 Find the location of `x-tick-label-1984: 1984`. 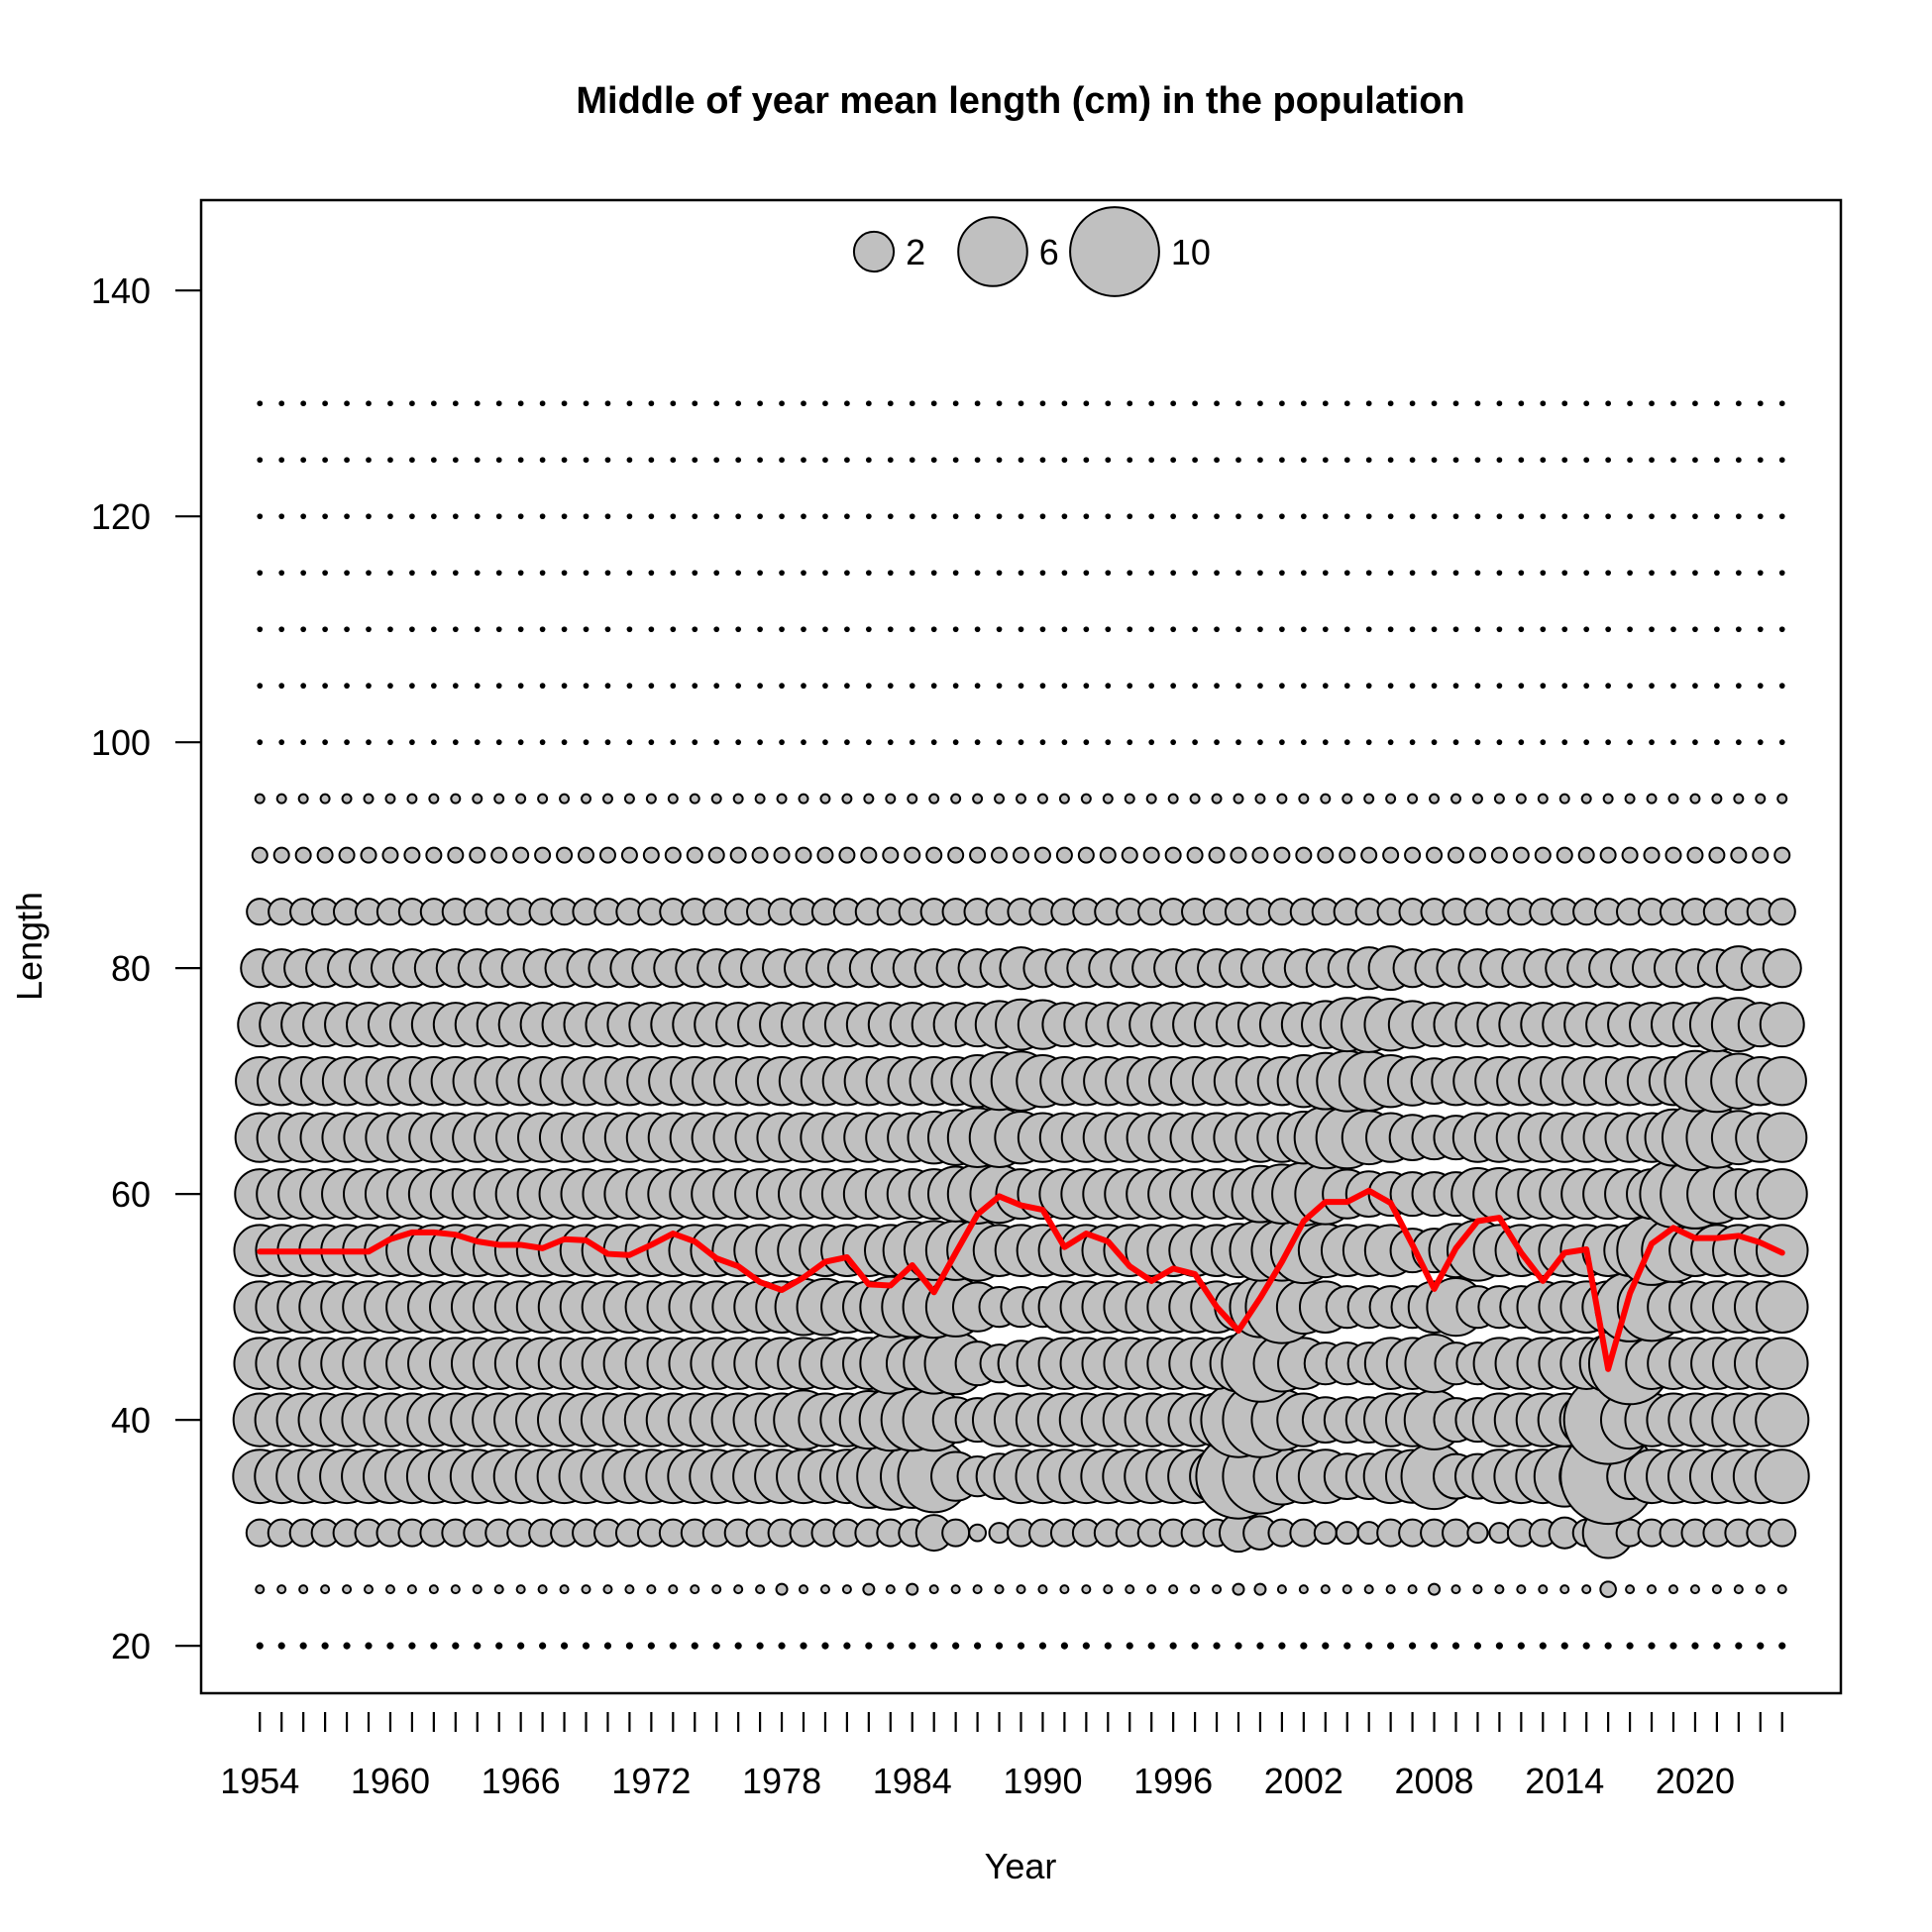

x-tick-label-1984: 1984 is located at coordinates (912, 1781).